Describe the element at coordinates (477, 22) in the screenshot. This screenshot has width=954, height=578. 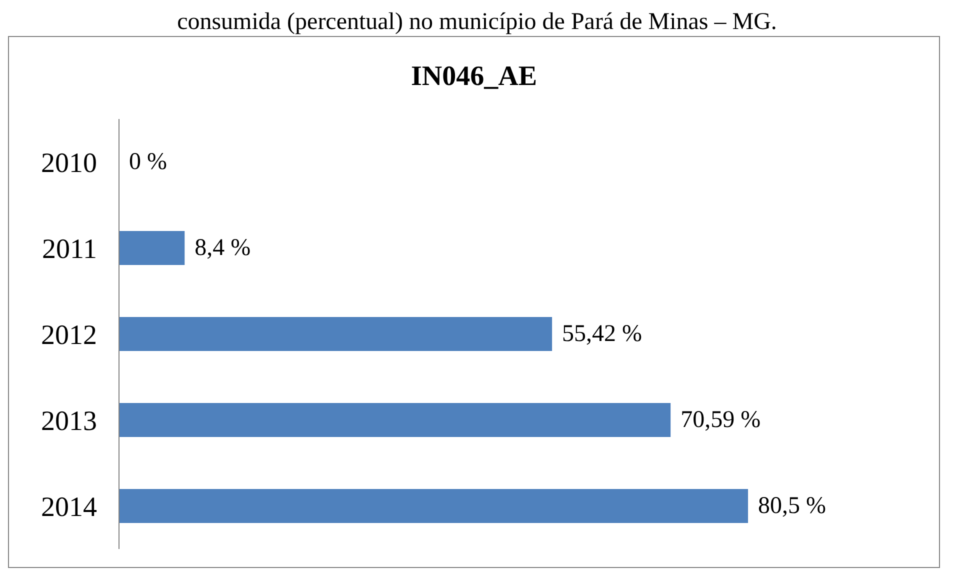
I see `text: consumida (percentual) no município de Pará de Minas – MG.` at that location.